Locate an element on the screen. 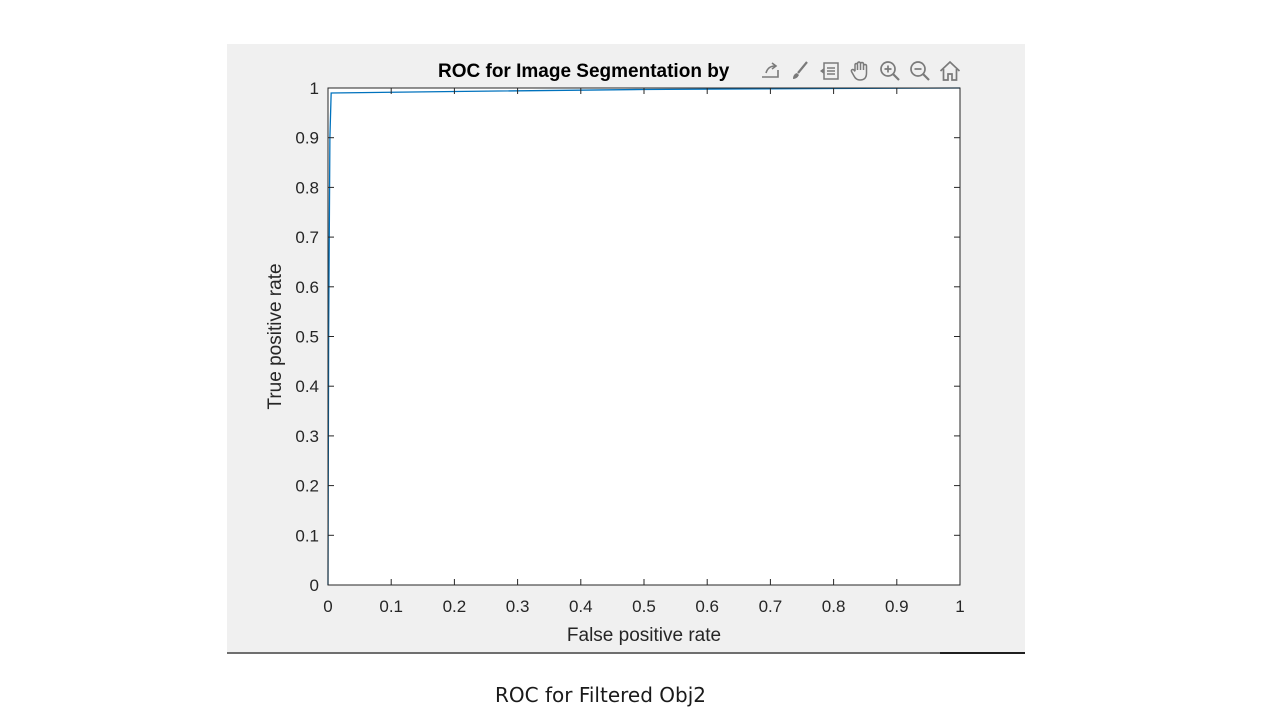 This screenshot has height=720, width=1280. x-axis-label: False positive rate is located at coordinates (644, 635).